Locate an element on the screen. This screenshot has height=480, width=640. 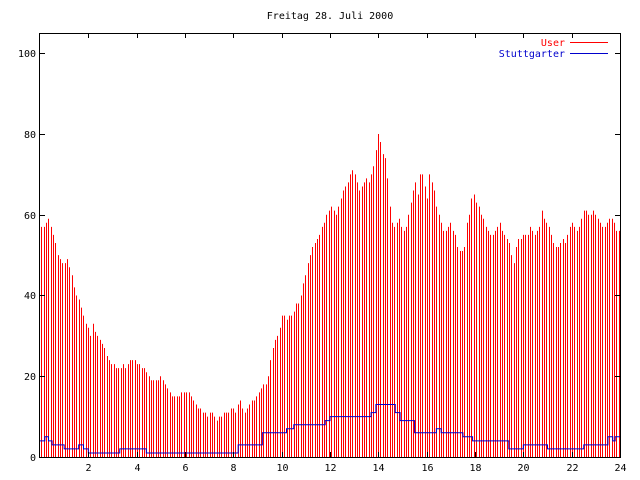
legend: User Stuttgarter is located at coordinates (553, 49).